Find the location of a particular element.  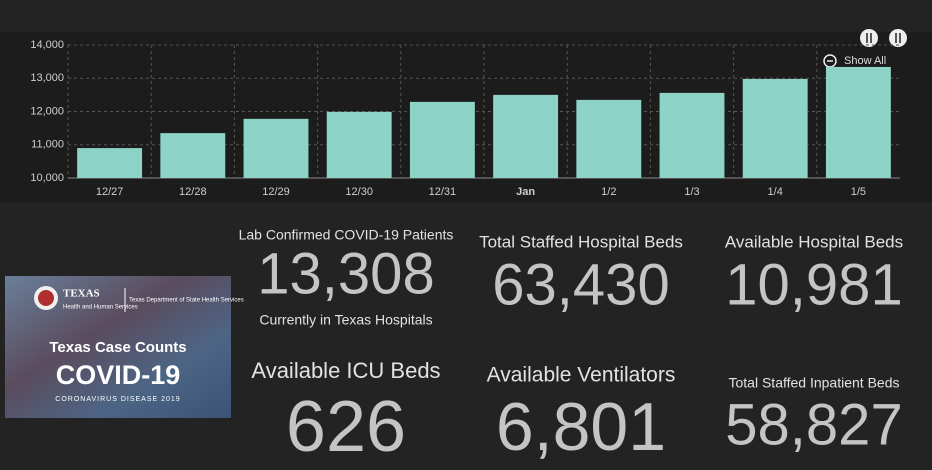

x-tick-label: 12/28 is located at coordinates (193, 192).